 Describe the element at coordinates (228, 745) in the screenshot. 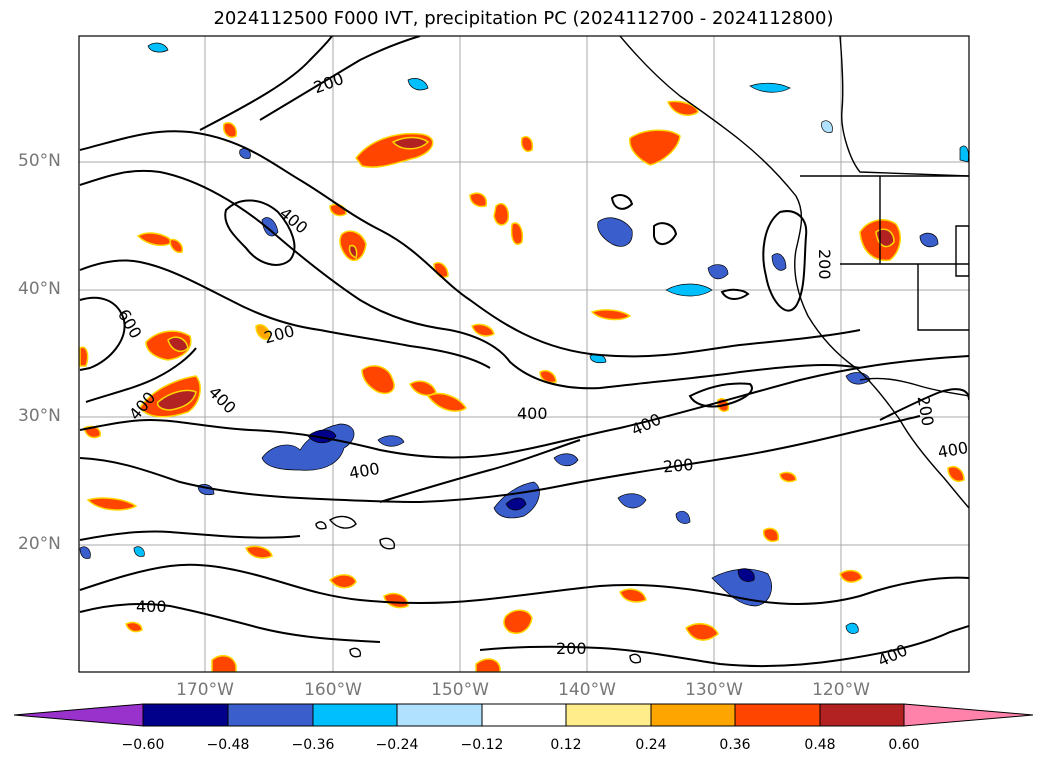

I see `colorbar-tick-label: −0.48` at that location.